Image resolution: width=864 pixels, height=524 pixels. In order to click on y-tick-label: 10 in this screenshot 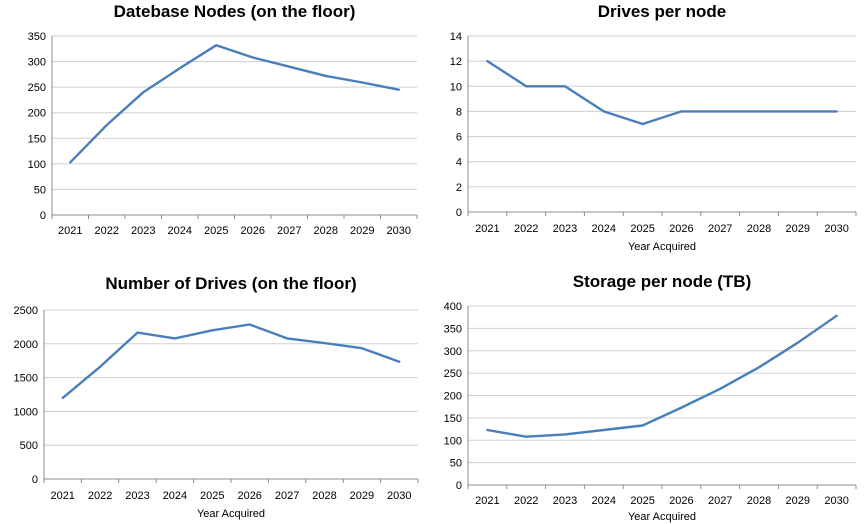, I will do `click(456, 87)`.